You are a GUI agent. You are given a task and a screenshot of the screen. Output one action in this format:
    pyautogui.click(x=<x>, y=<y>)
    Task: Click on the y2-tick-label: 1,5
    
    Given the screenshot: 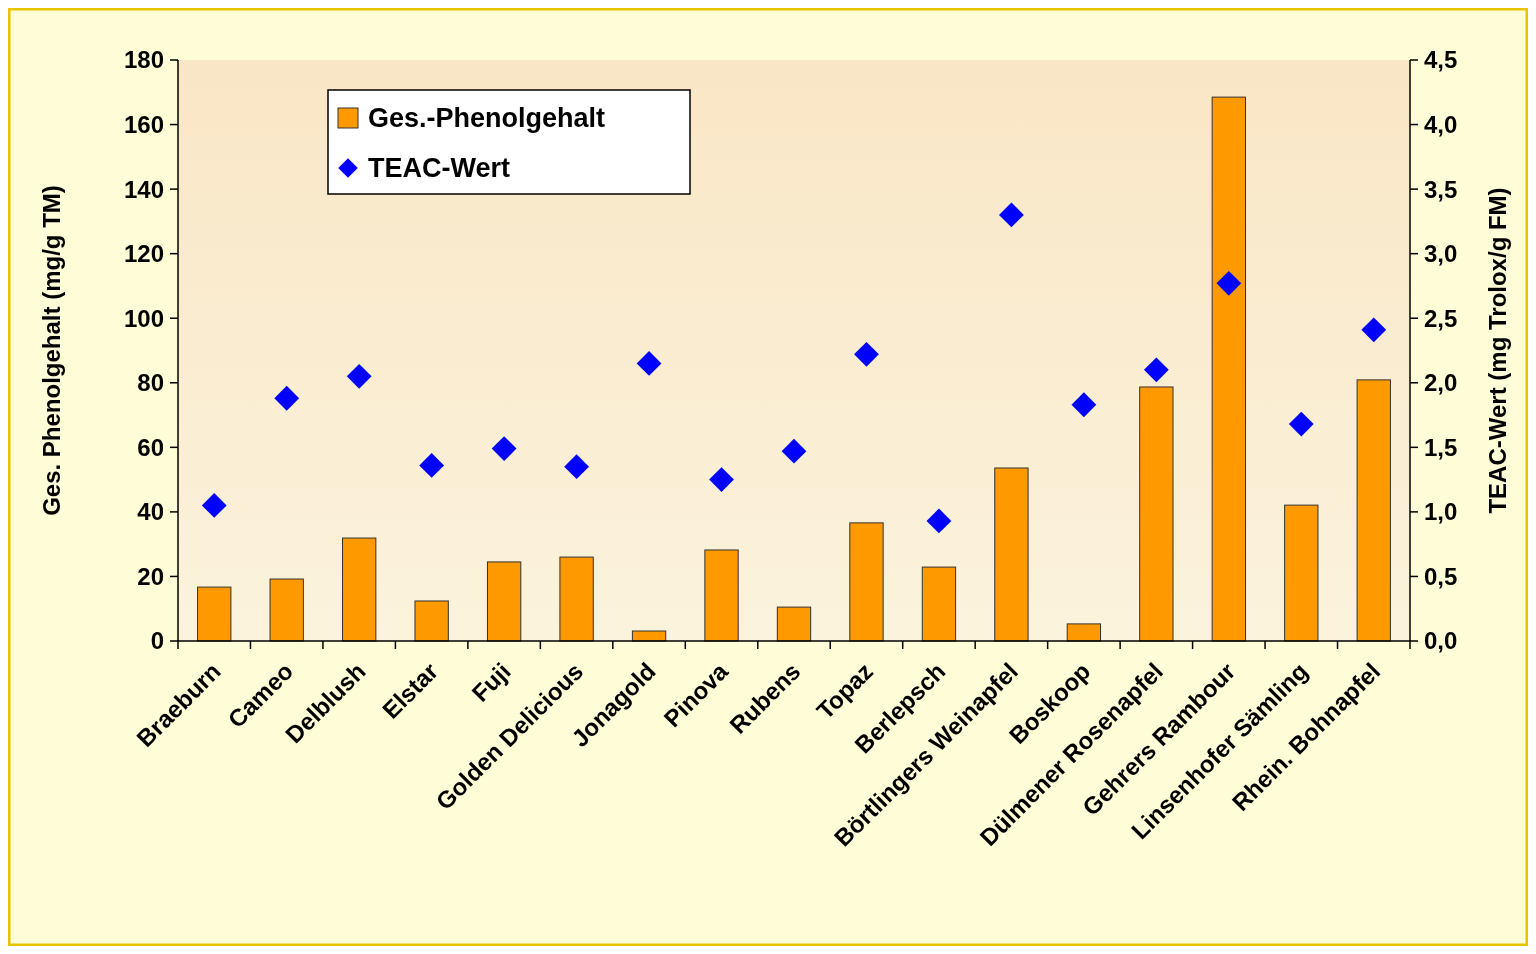 What is the action you would take?
    pyautogui.click(x=1441, y=447)
    